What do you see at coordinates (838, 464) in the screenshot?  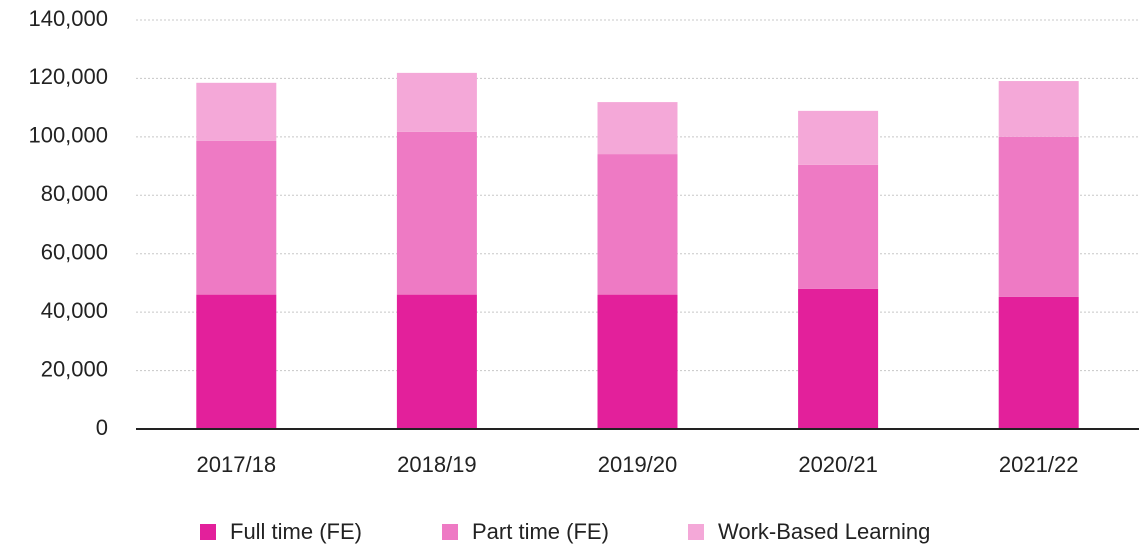 I see `x-tick-label: 2020/21` at bounding box center [838, 464].